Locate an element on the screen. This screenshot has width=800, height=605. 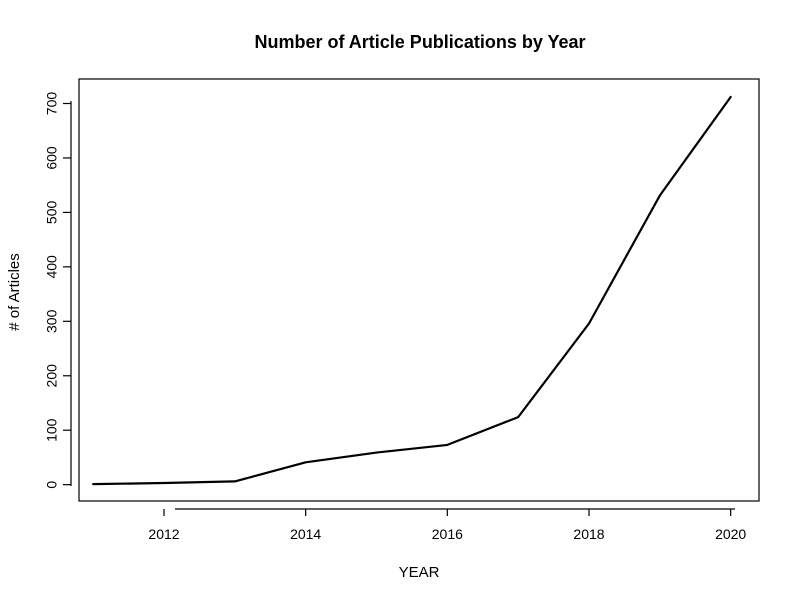
x-tick-label: 2016 is located at coordinates (447, 534).